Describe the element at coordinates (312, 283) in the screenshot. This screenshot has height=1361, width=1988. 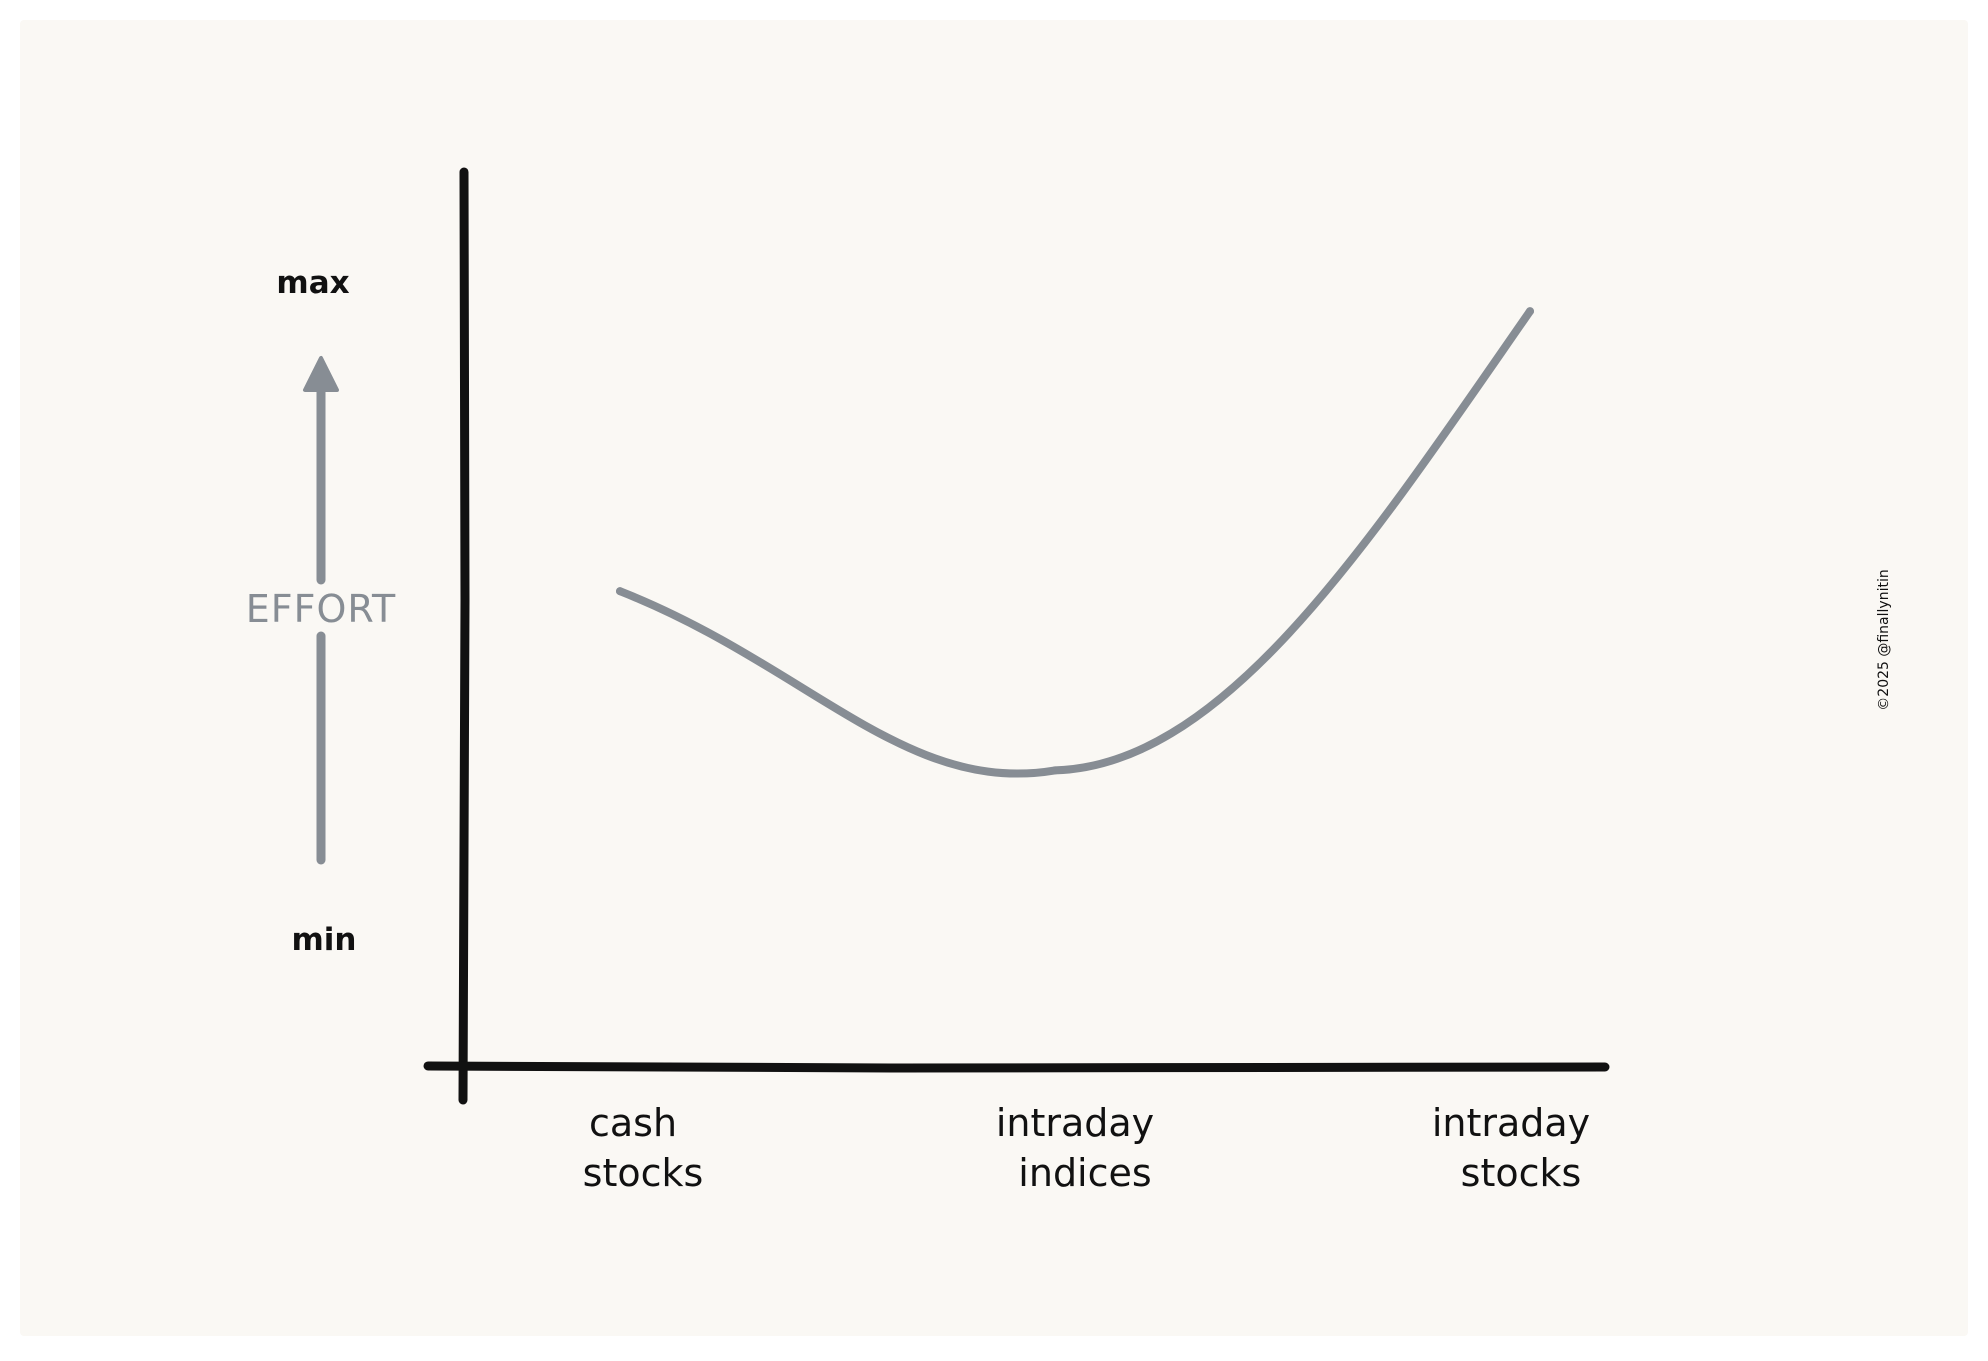
I see `y-max-label: max` at that location.